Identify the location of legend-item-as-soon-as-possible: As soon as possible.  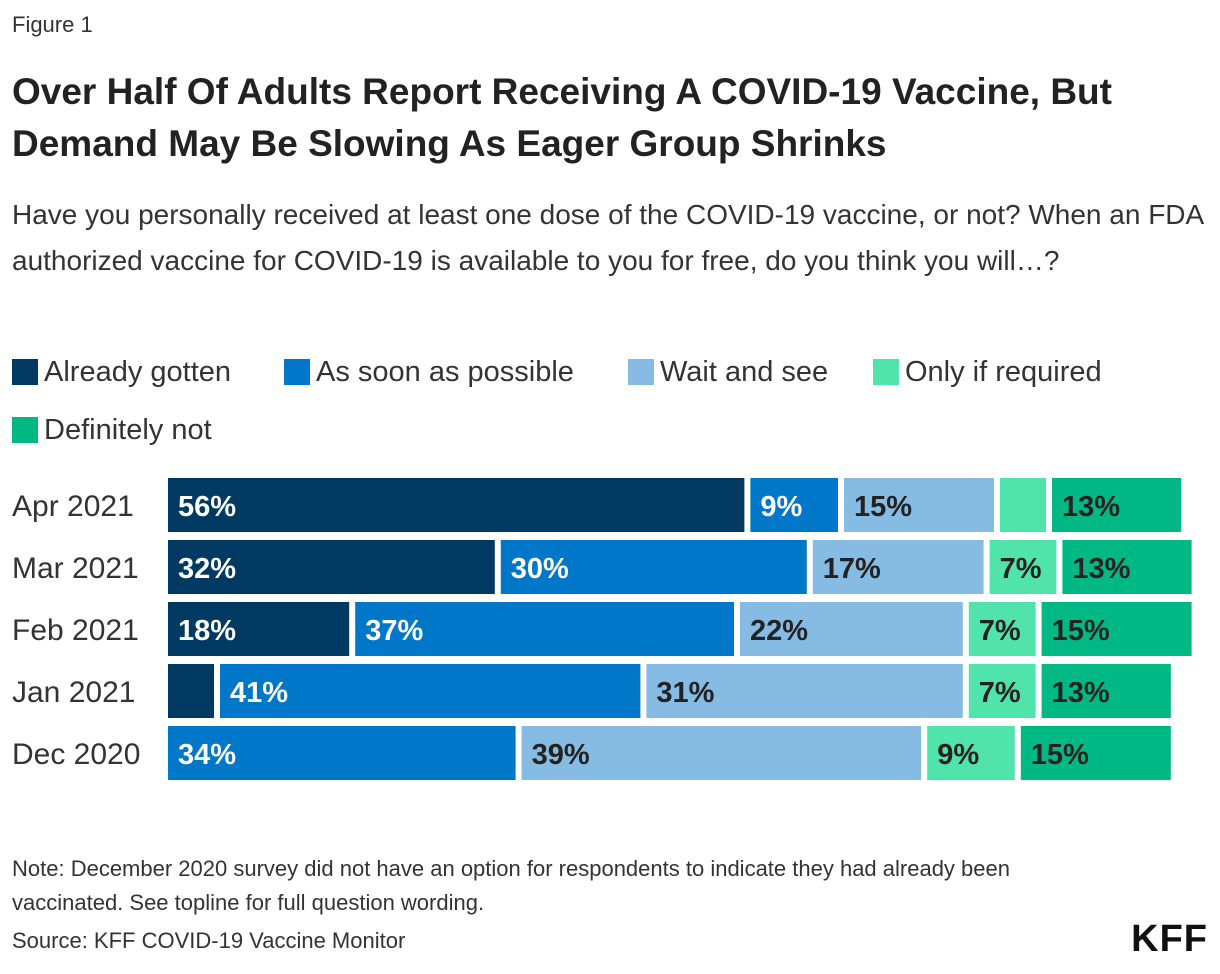
(429, 372).